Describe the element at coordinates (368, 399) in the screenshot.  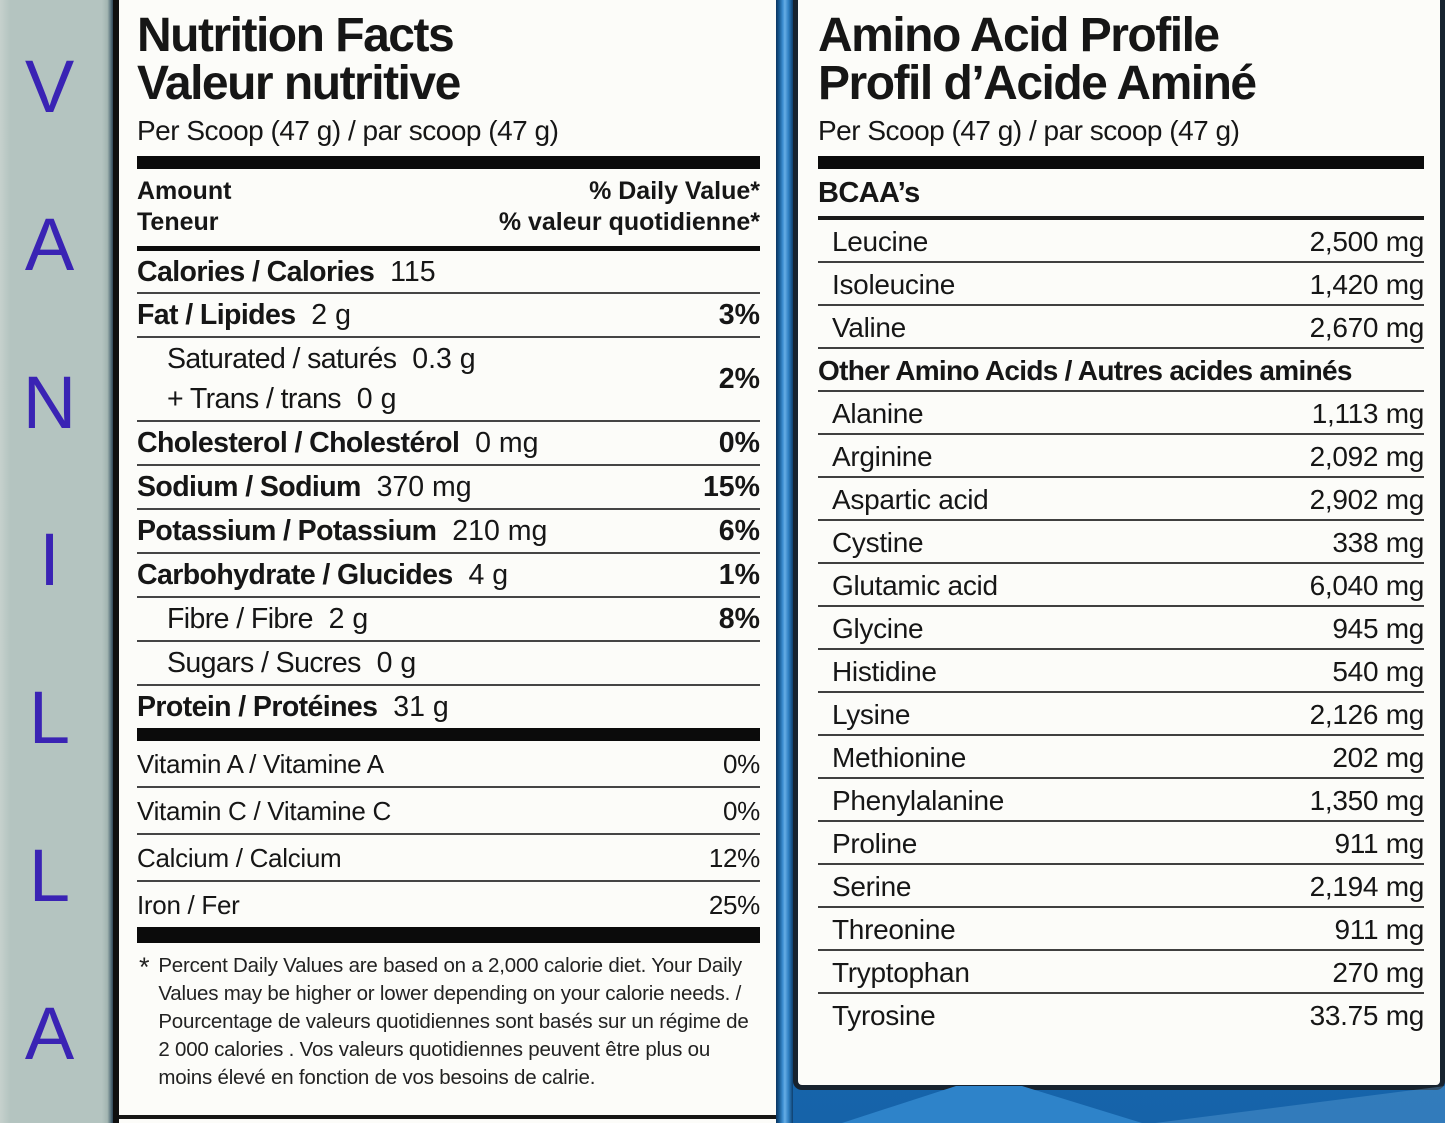
I see `nutrient-amount: 0 g` at that location.